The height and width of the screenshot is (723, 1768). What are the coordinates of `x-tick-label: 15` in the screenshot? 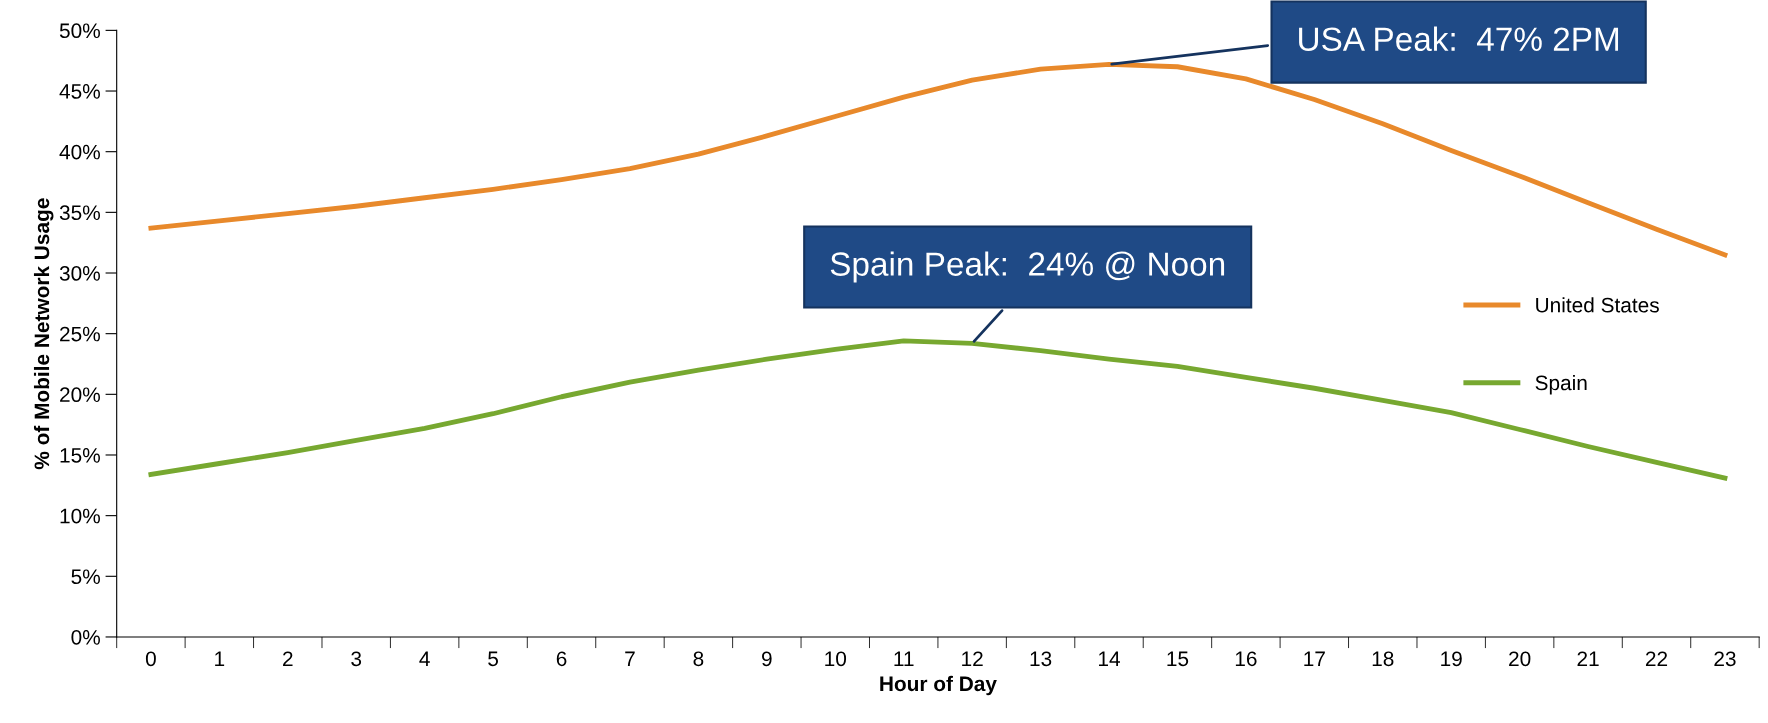 It's located at (1178, 659).